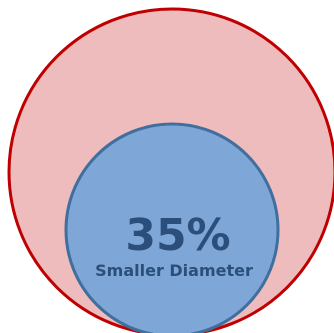 The image size is (334, 333). What do you see at coordinates (177, 235) in the screenshot?
I see `percent-label: 35%` at bounding box center [177, 235].